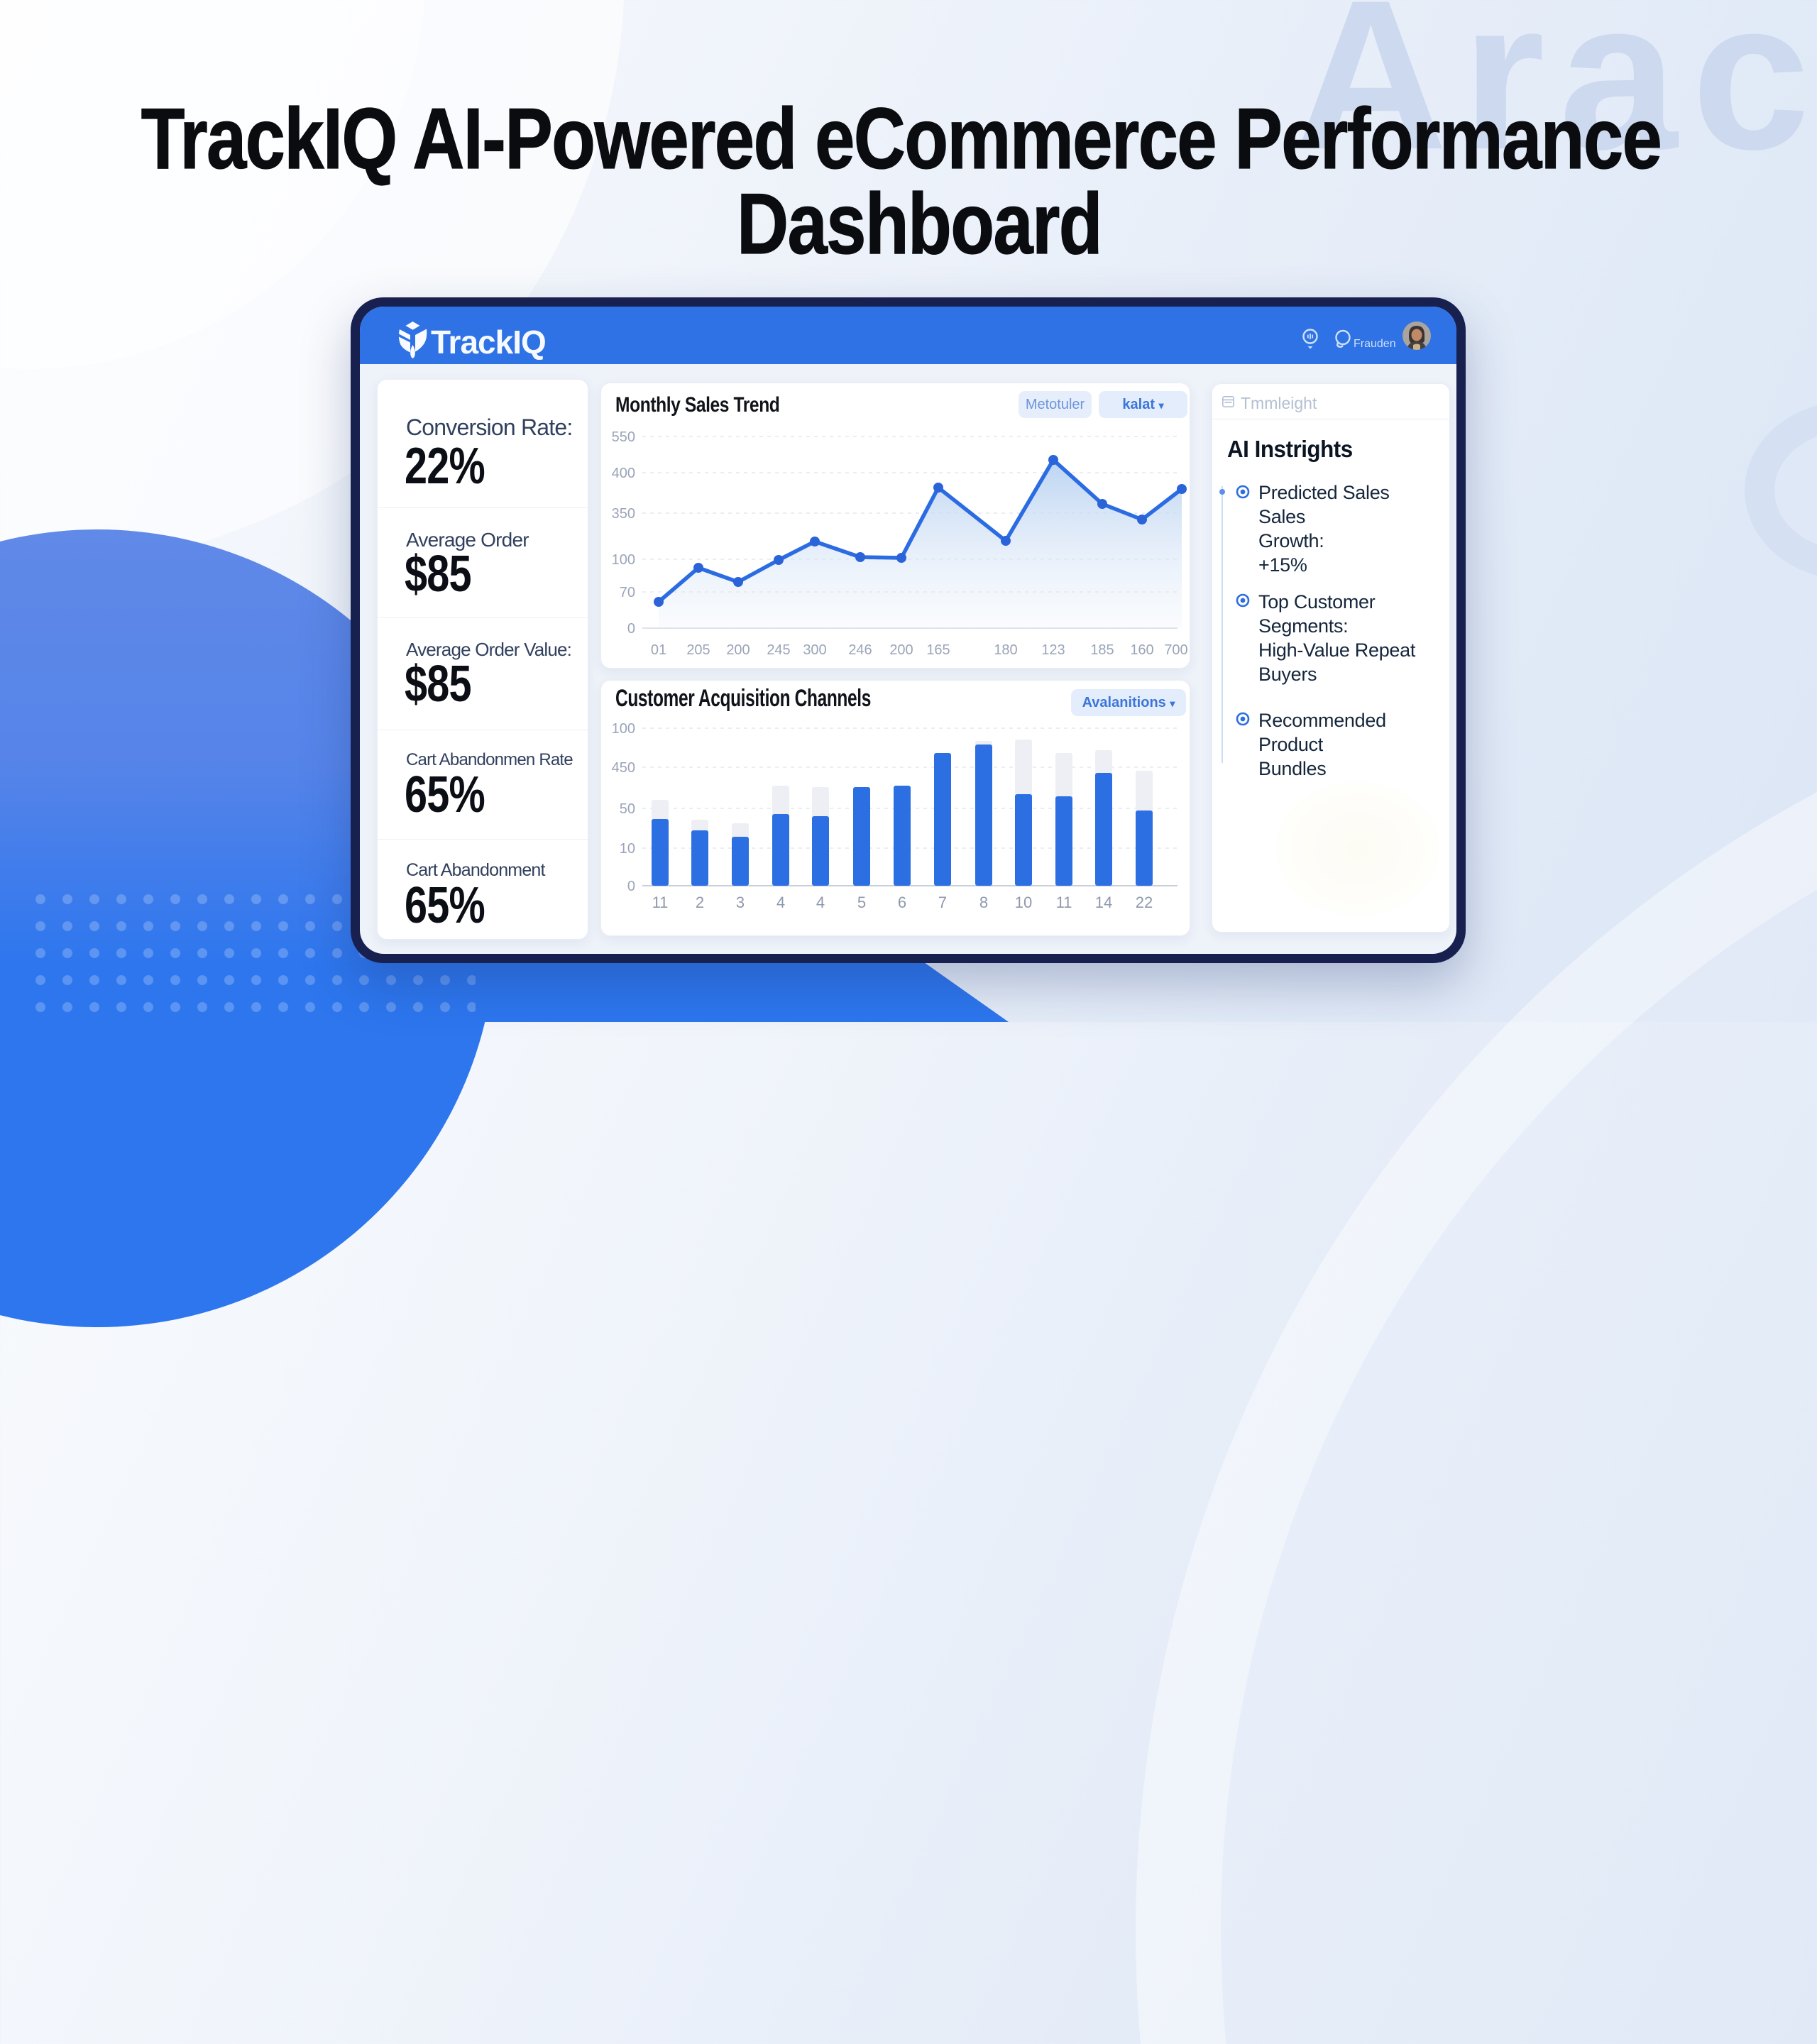 The width and height of the screenshot is (1817, 2044). What do you see at coordinates (1144, 902) in the screenshot?
I see `svg-text: 22` at bounding box center [1144, 902].